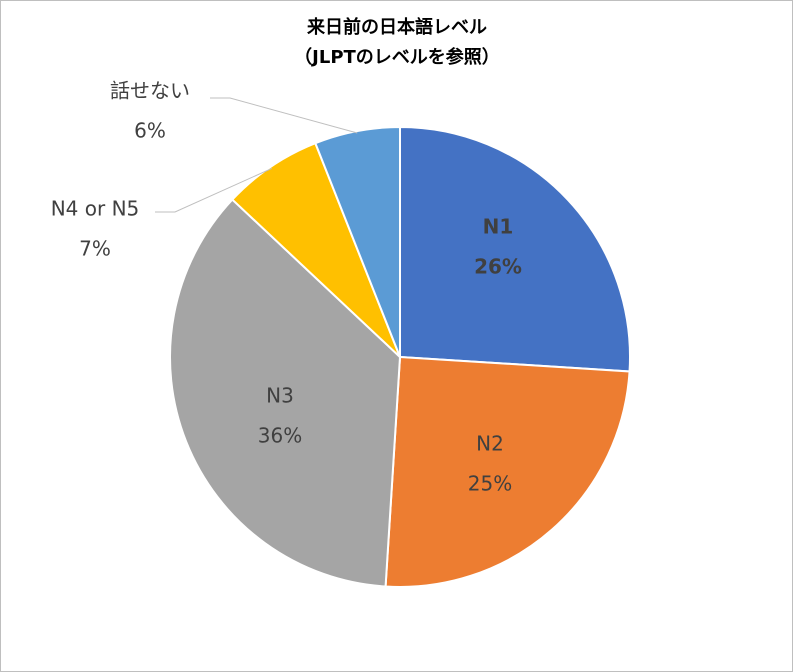  I want to click on value-label: 6%, so click(150, 131).